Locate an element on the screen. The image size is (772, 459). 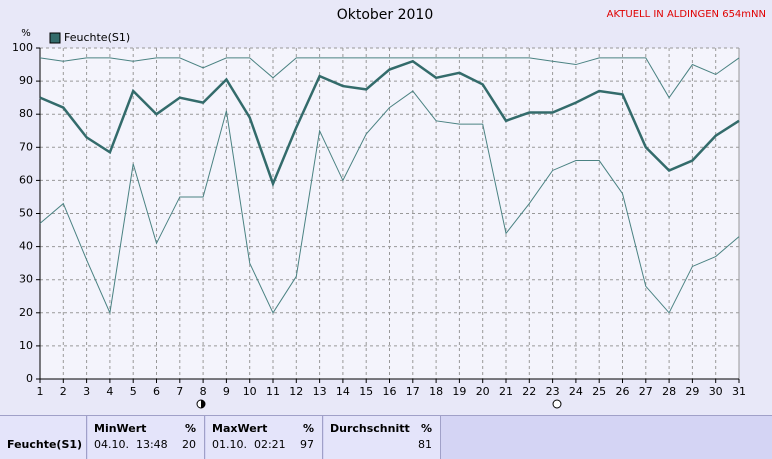
y-tick-label: 30 is located at coordinates (26, 279).